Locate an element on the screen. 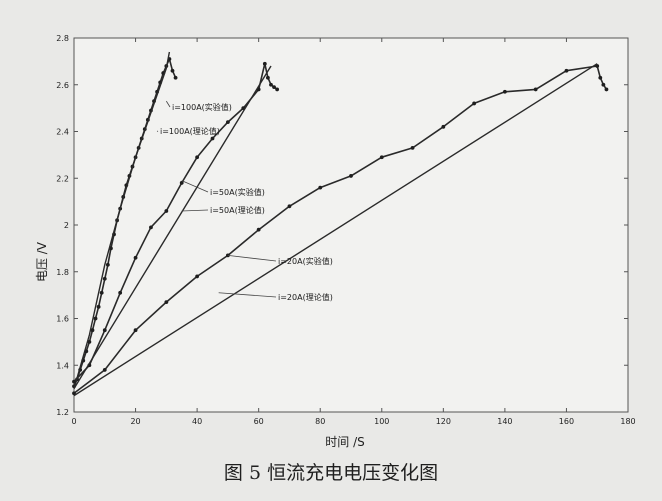  x-tick-label: 0 is located at coordinates (73, 421).